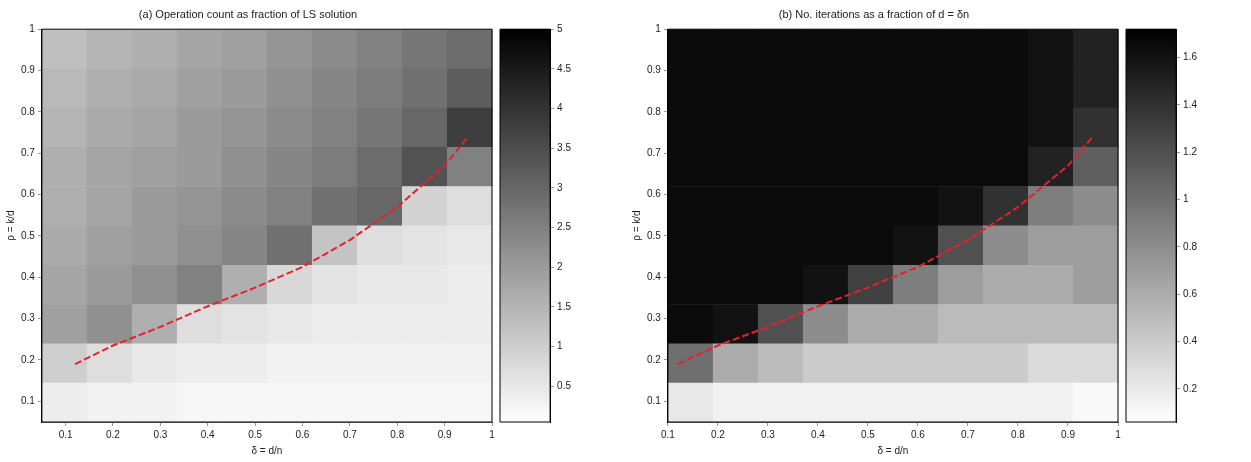 This screenshot has width=1251, height=462. Describe the element at coordinates (1190, 388) in the screenshot. I see `color-bar-label: 0.2` at that location.